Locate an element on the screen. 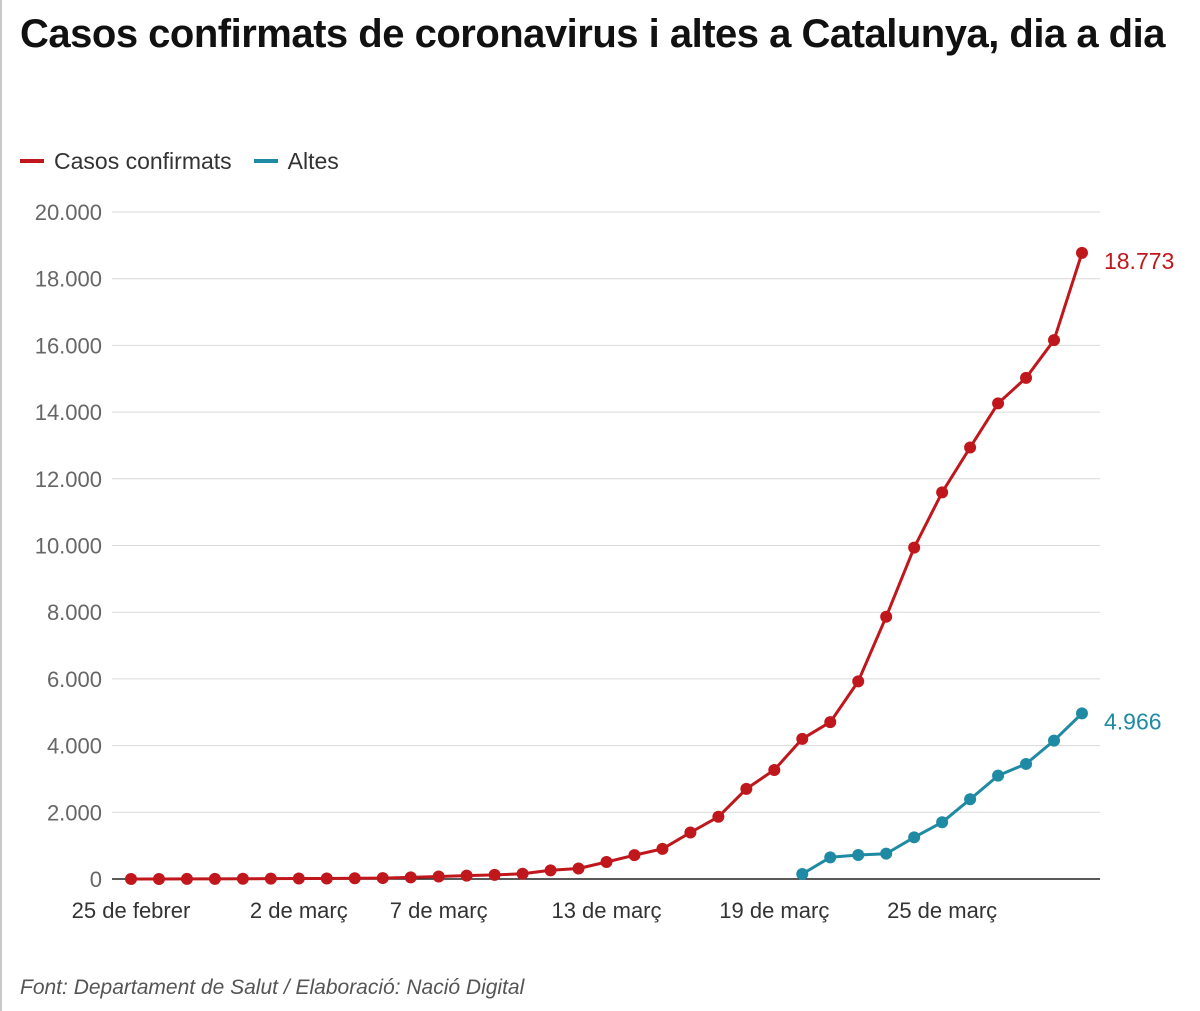  y-tick-label: 18.000 is located at coordinates (68, 279).